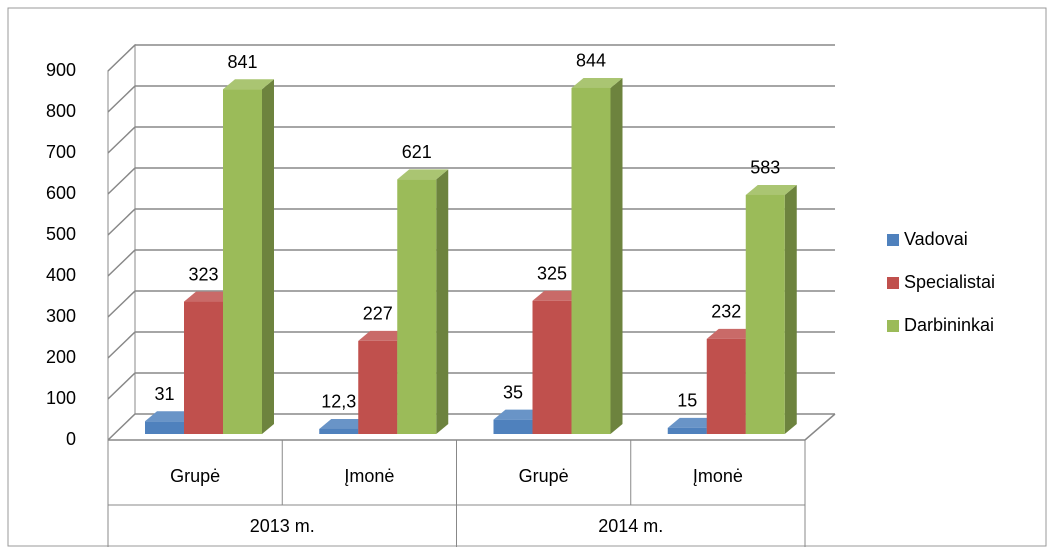 The height and width of the screenshot is (558, 1054). Describe the element at coordinates (378, 314) in the screenshot. I see `data-label: 227` at that location.